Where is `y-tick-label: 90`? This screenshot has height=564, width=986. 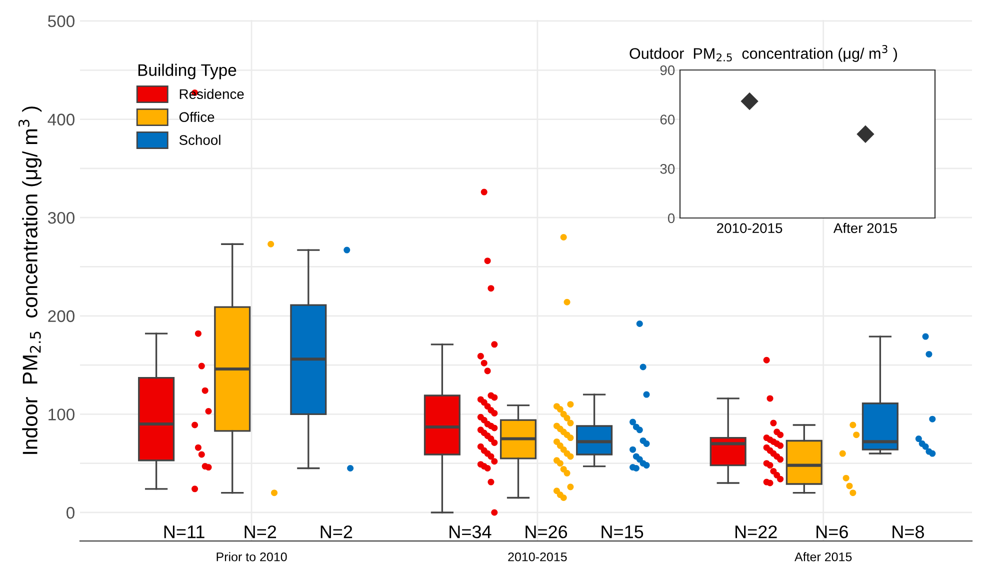
y-tick-label: 90 is located at coordinates (667, 70).